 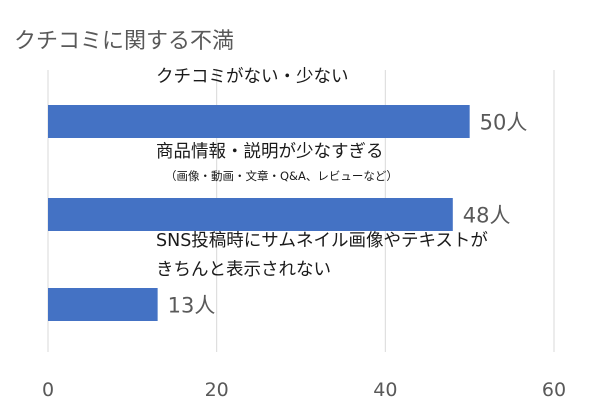 What do you see at coordinates (304, 390) in the screenshot?
I see `x-axis-ticks: 0 20 40 60` at bounding box center [304, 390].